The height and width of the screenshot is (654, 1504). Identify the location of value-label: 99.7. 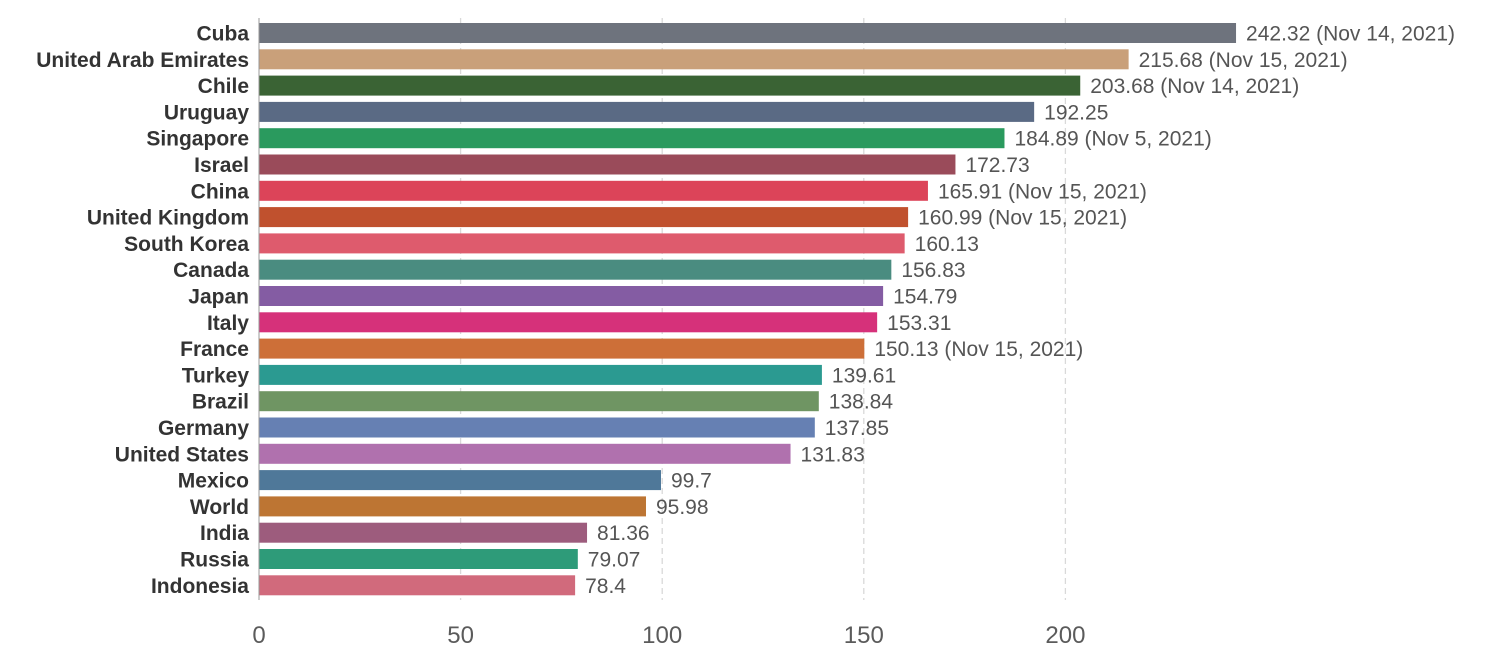
(691, 481).